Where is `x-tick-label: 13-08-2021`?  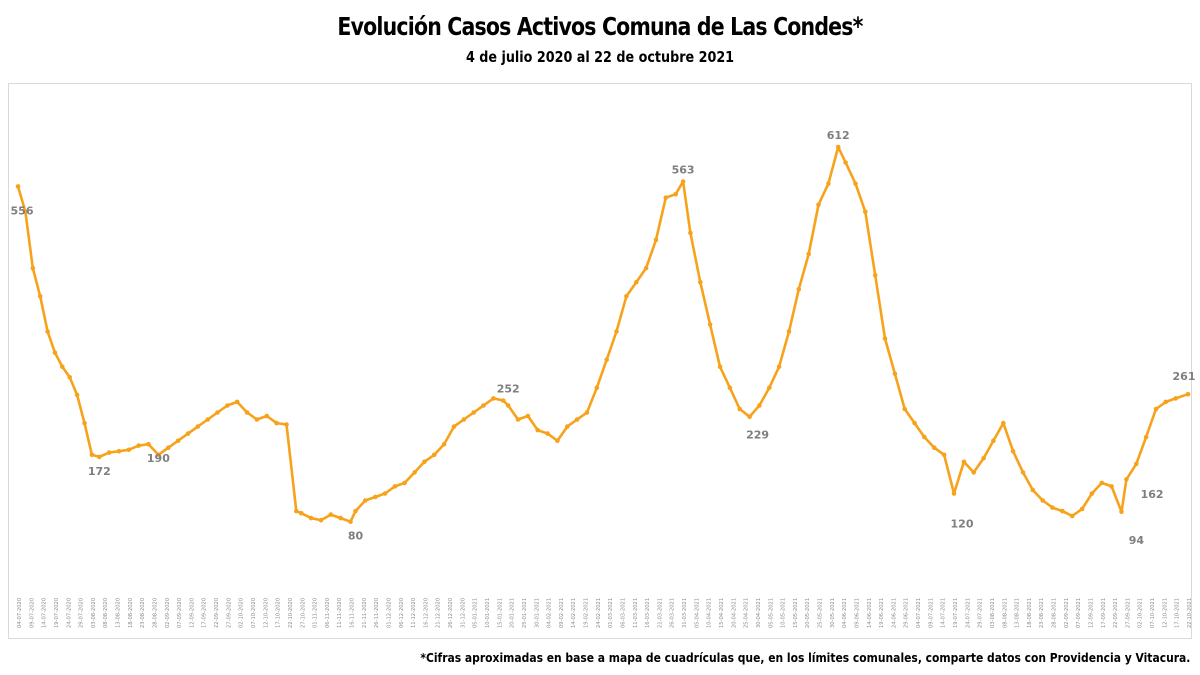 x-tick-label: 13-08-2021 is located at coordinates (1018, 613).